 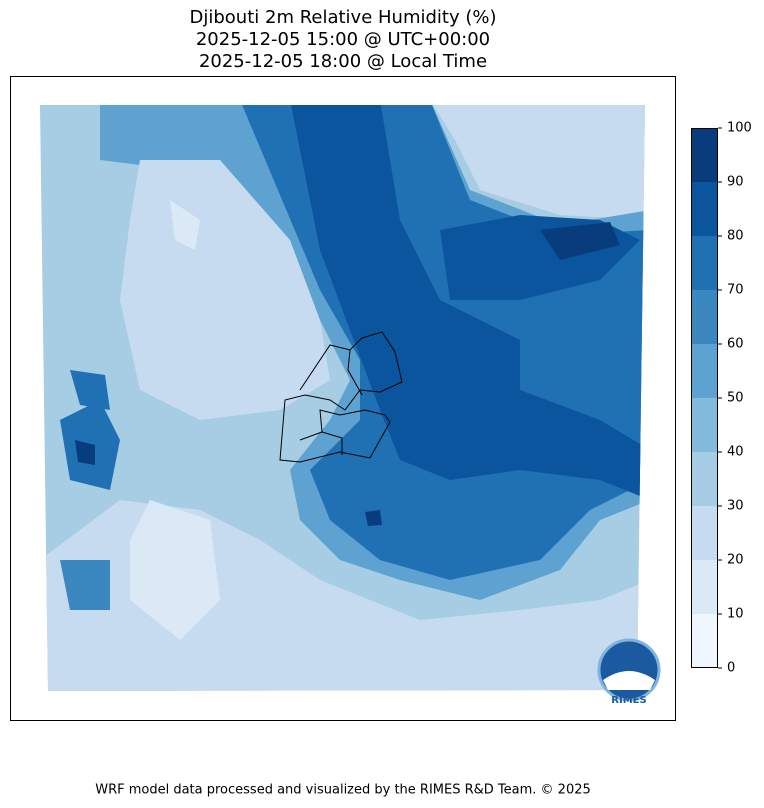 What do you see at coordinates (628, 700) in the screenshot?
I see `logo-text: RIMES` at bounding box center [628, 700].